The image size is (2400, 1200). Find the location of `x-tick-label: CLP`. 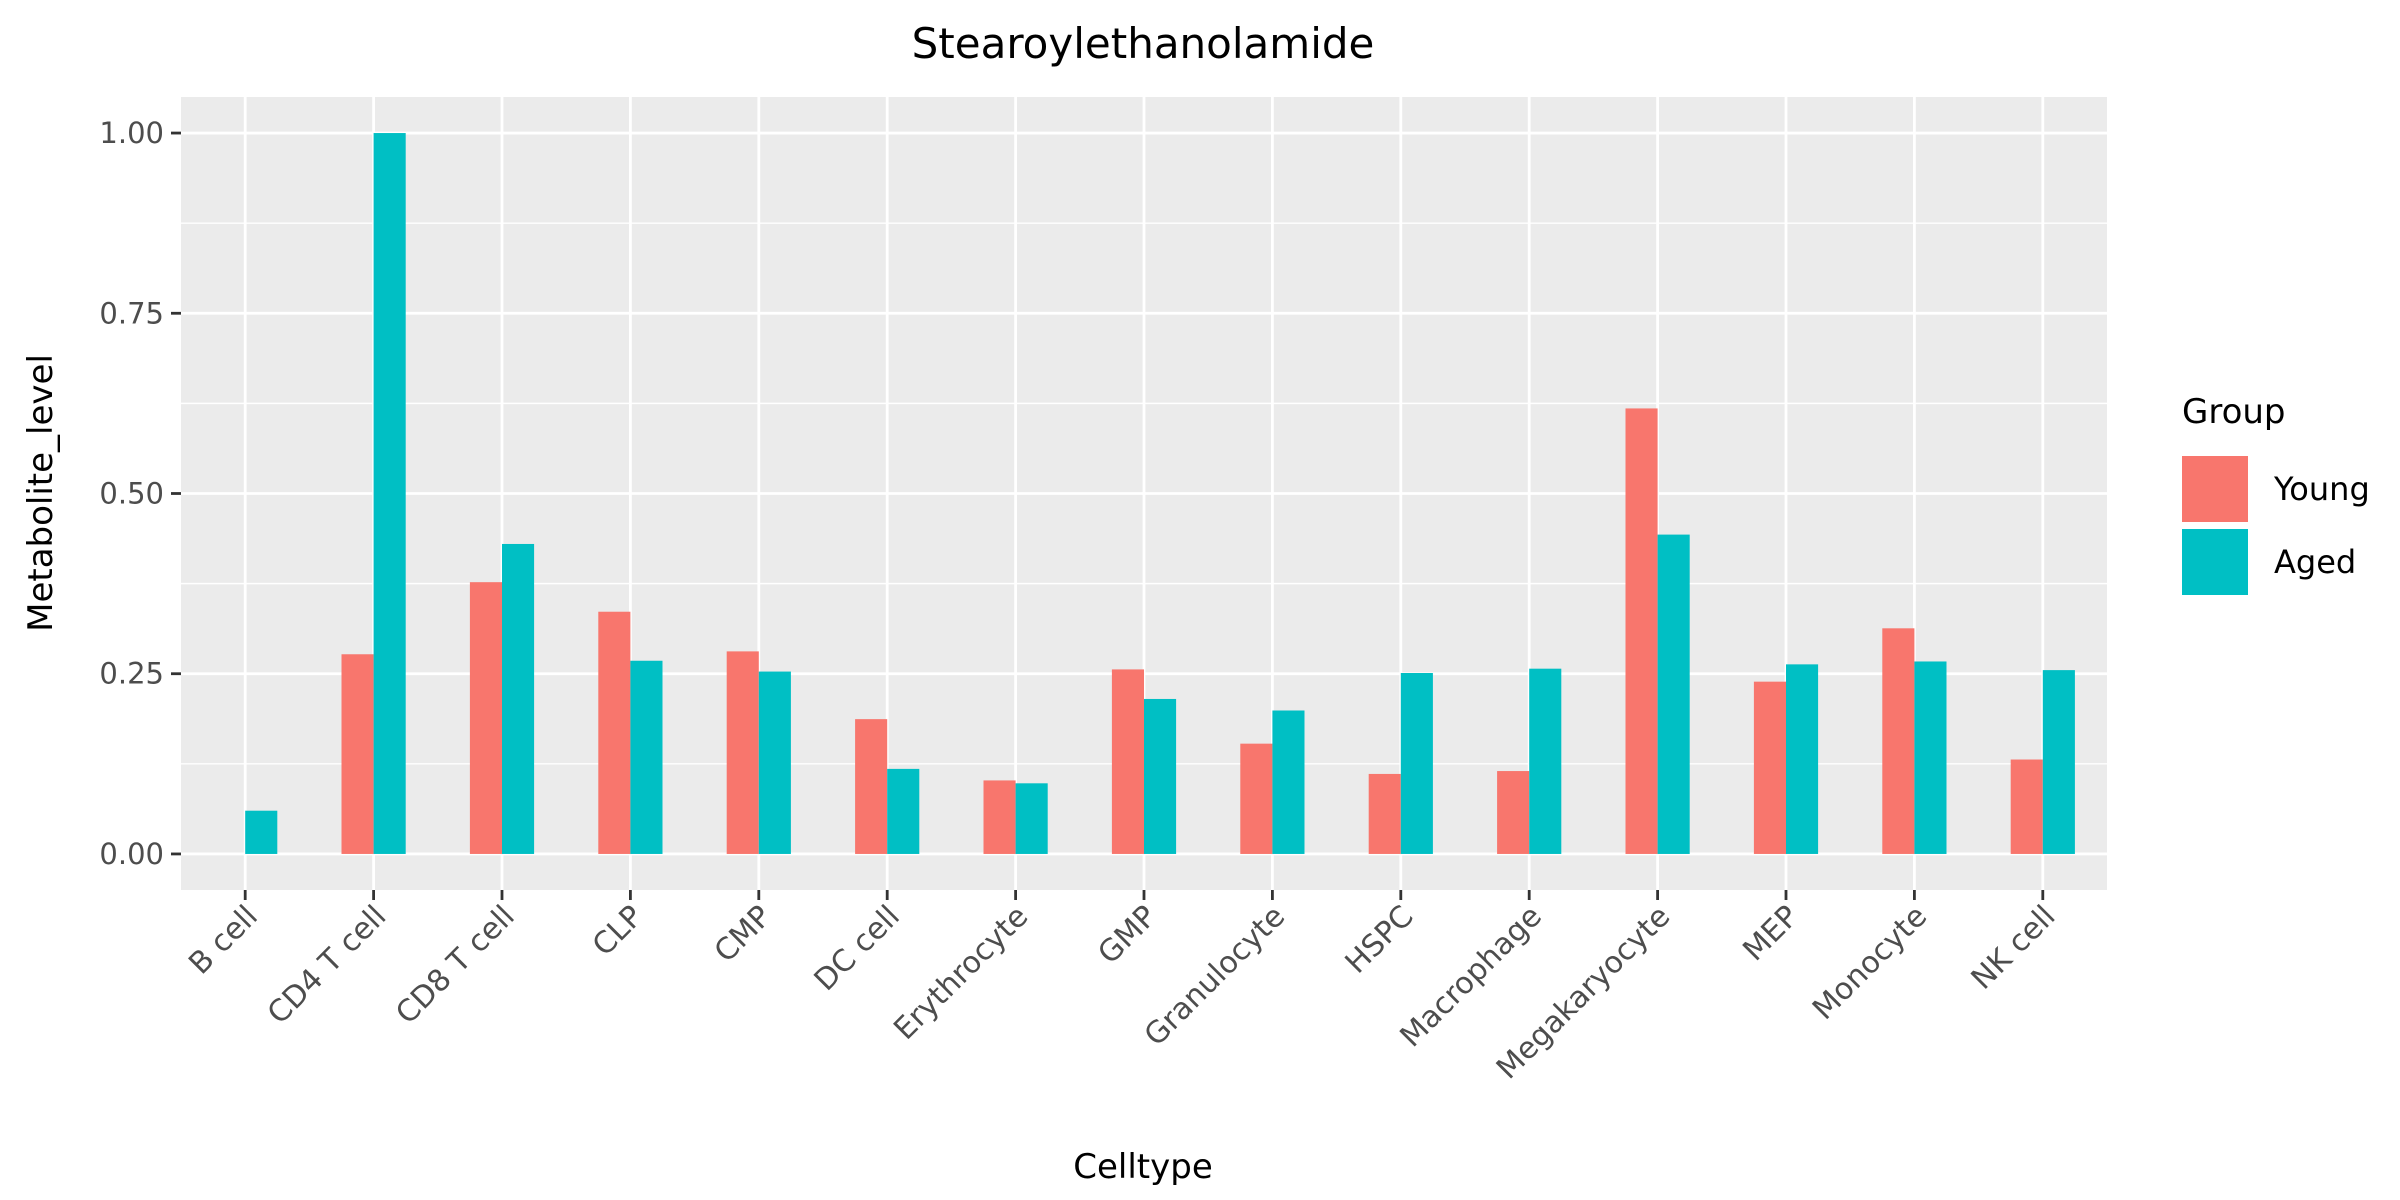

x-tick-label: CLP is located at coordinates (618, 931).